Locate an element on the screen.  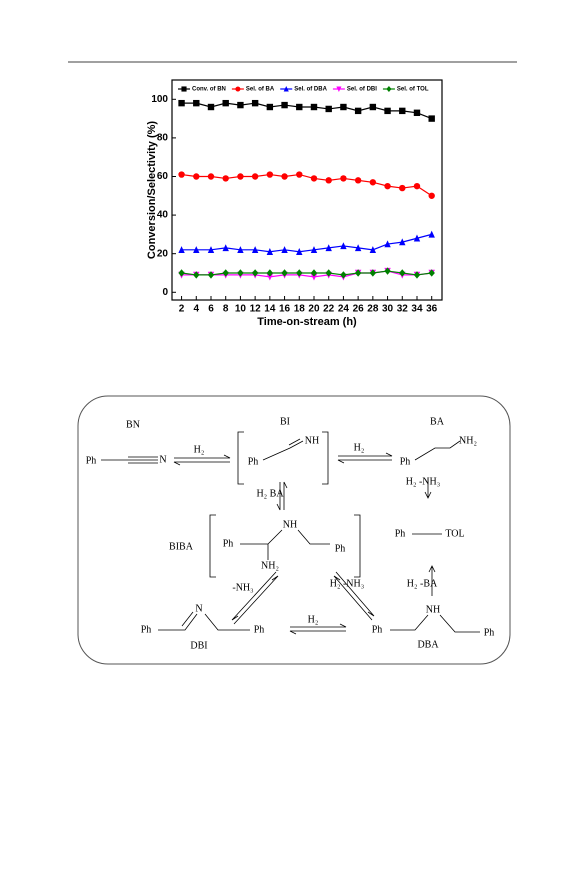
x-tick-label: 24 is located at coordinates (344, 309).